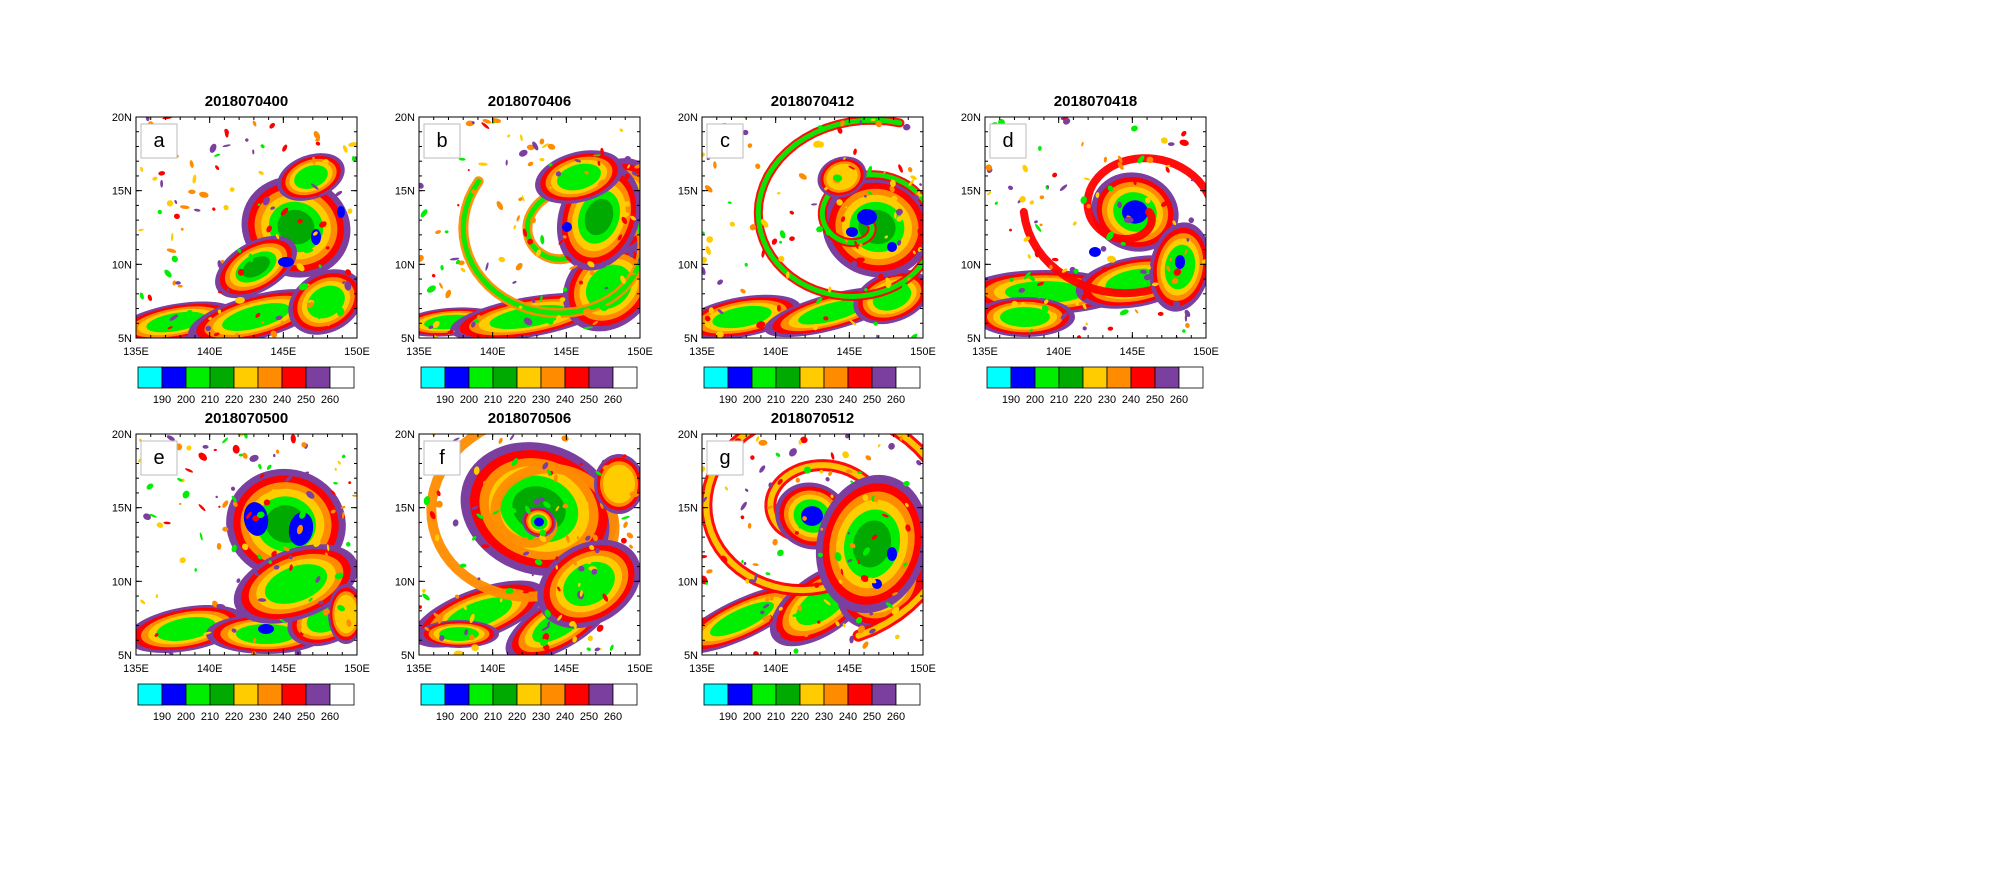 The height and width of the screenshot is (888, 2000). I want to click on panel-letter: g, so click(724, 458).